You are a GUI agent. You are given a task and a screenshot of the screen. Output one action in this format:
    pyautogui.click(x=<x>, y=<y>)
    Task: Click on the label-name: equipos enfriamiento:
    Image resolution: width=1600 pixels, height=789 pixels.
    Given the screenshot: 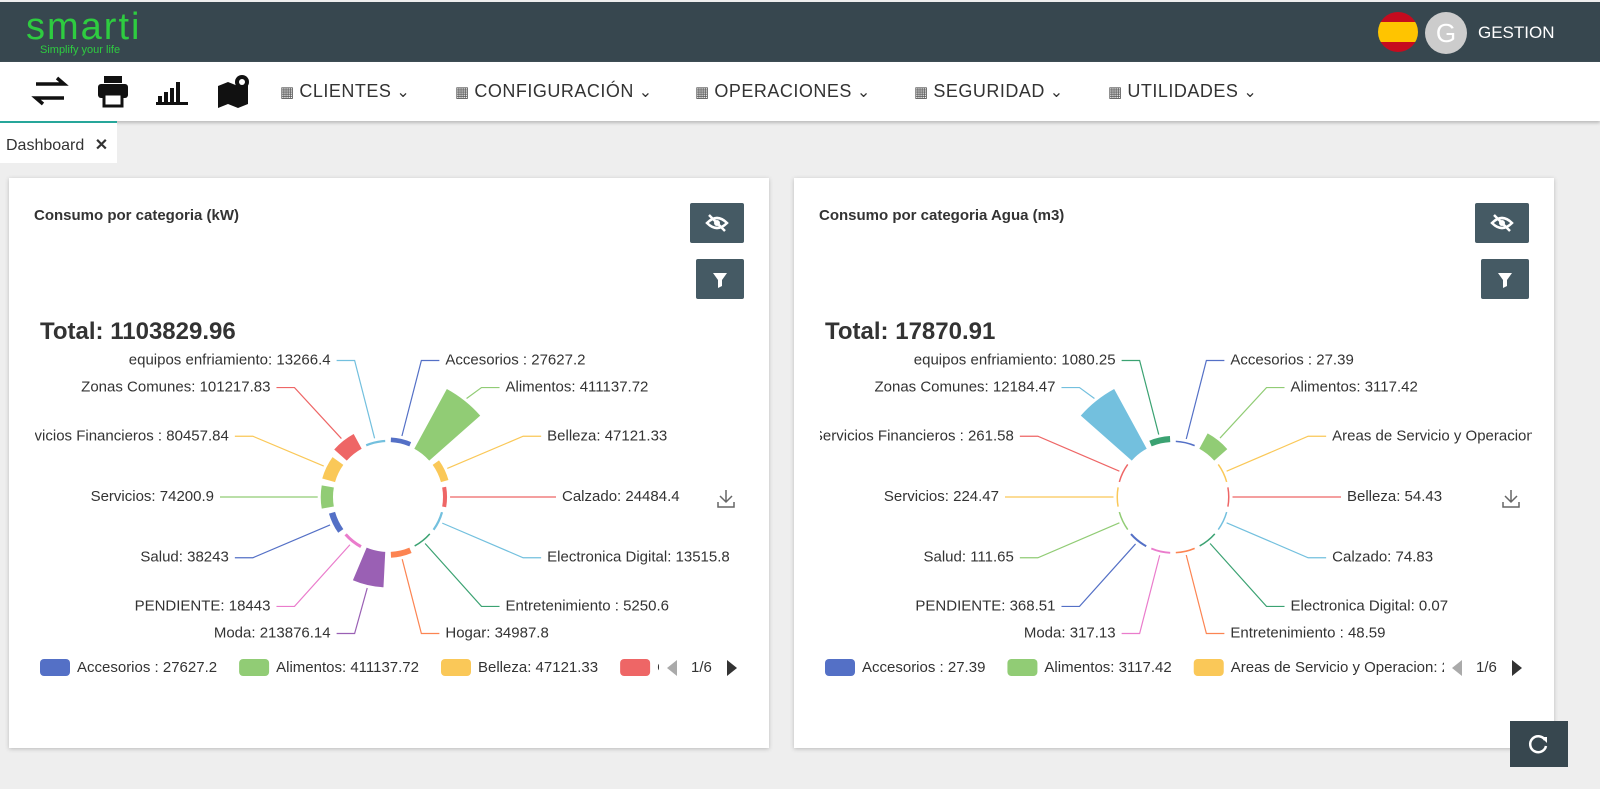 What is the action you would take?
    pyautogui.click(x=200, y=359)
    